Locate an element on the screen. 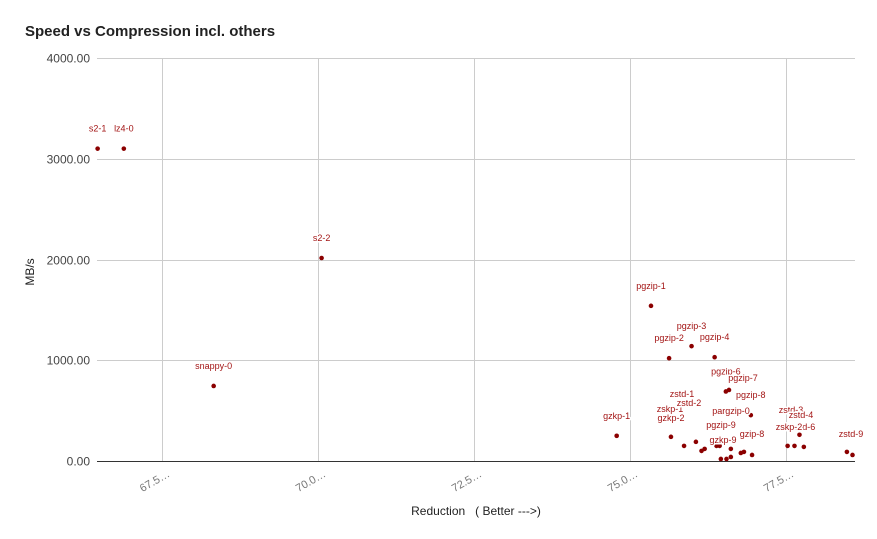 This screenshot has height=539, width=877. data-label: pgzip-6 is located at coordinates (726, 371).